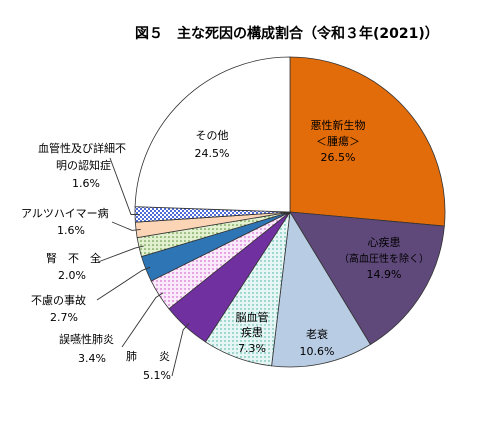 The width and height of the screenshot is (500, 440). Describe the element at coordinates (252, 332) in the screenshot. I see `slice-label-sub: 疾患` at that location.